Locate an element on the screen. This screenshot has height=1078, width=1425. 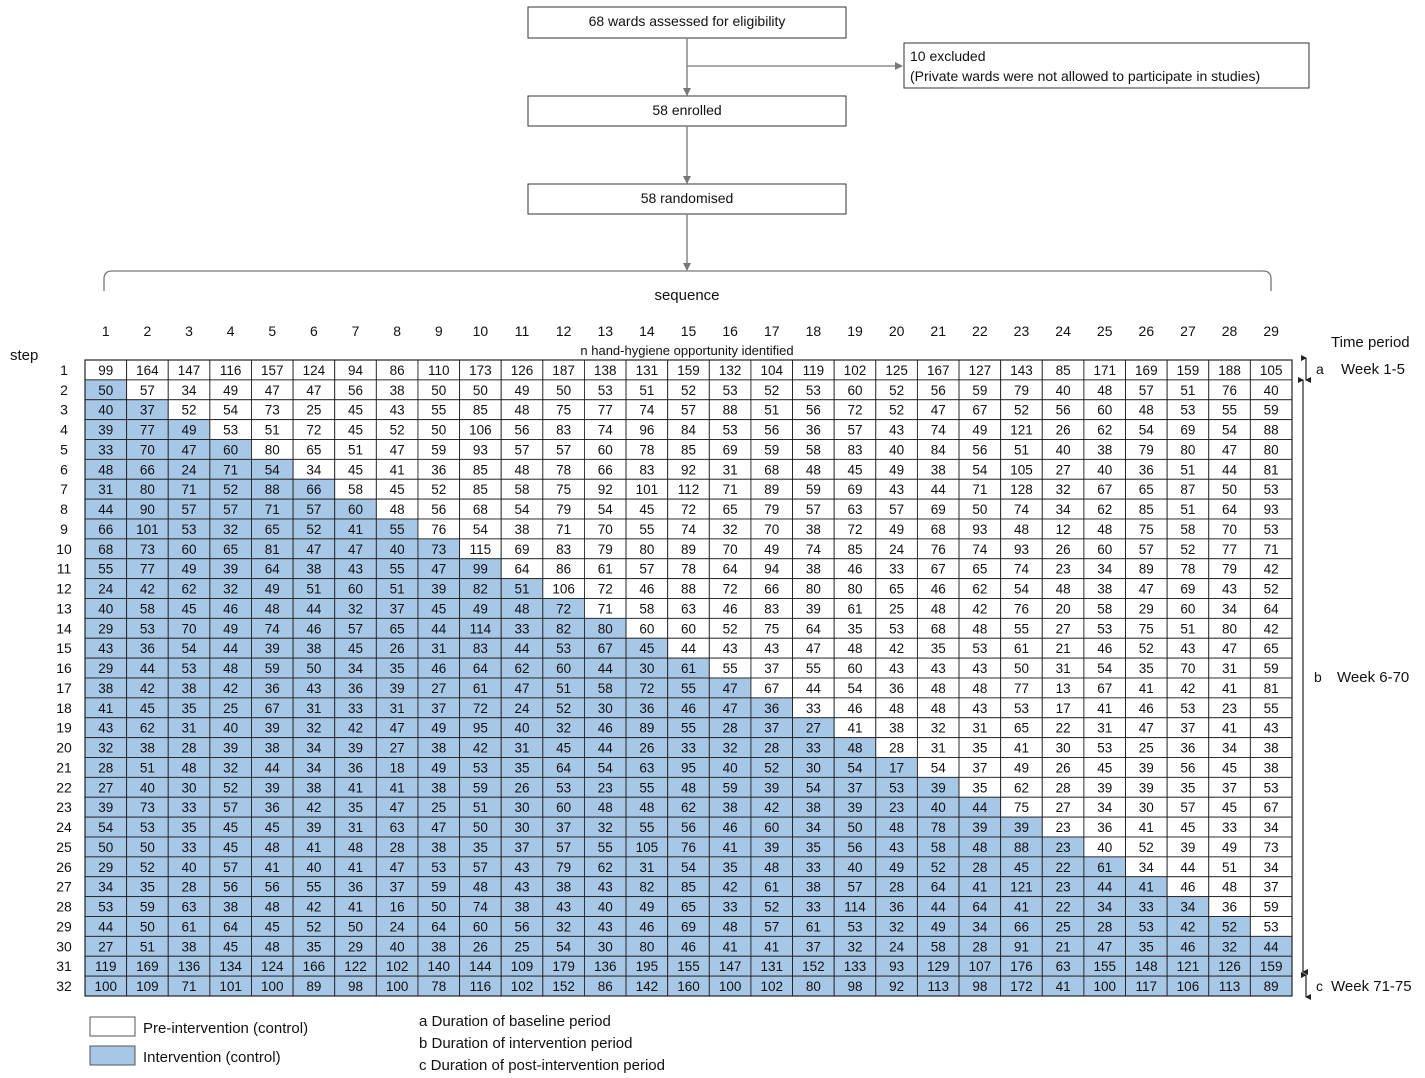
cell-value: 21 is located at coordinates (1063, 946).